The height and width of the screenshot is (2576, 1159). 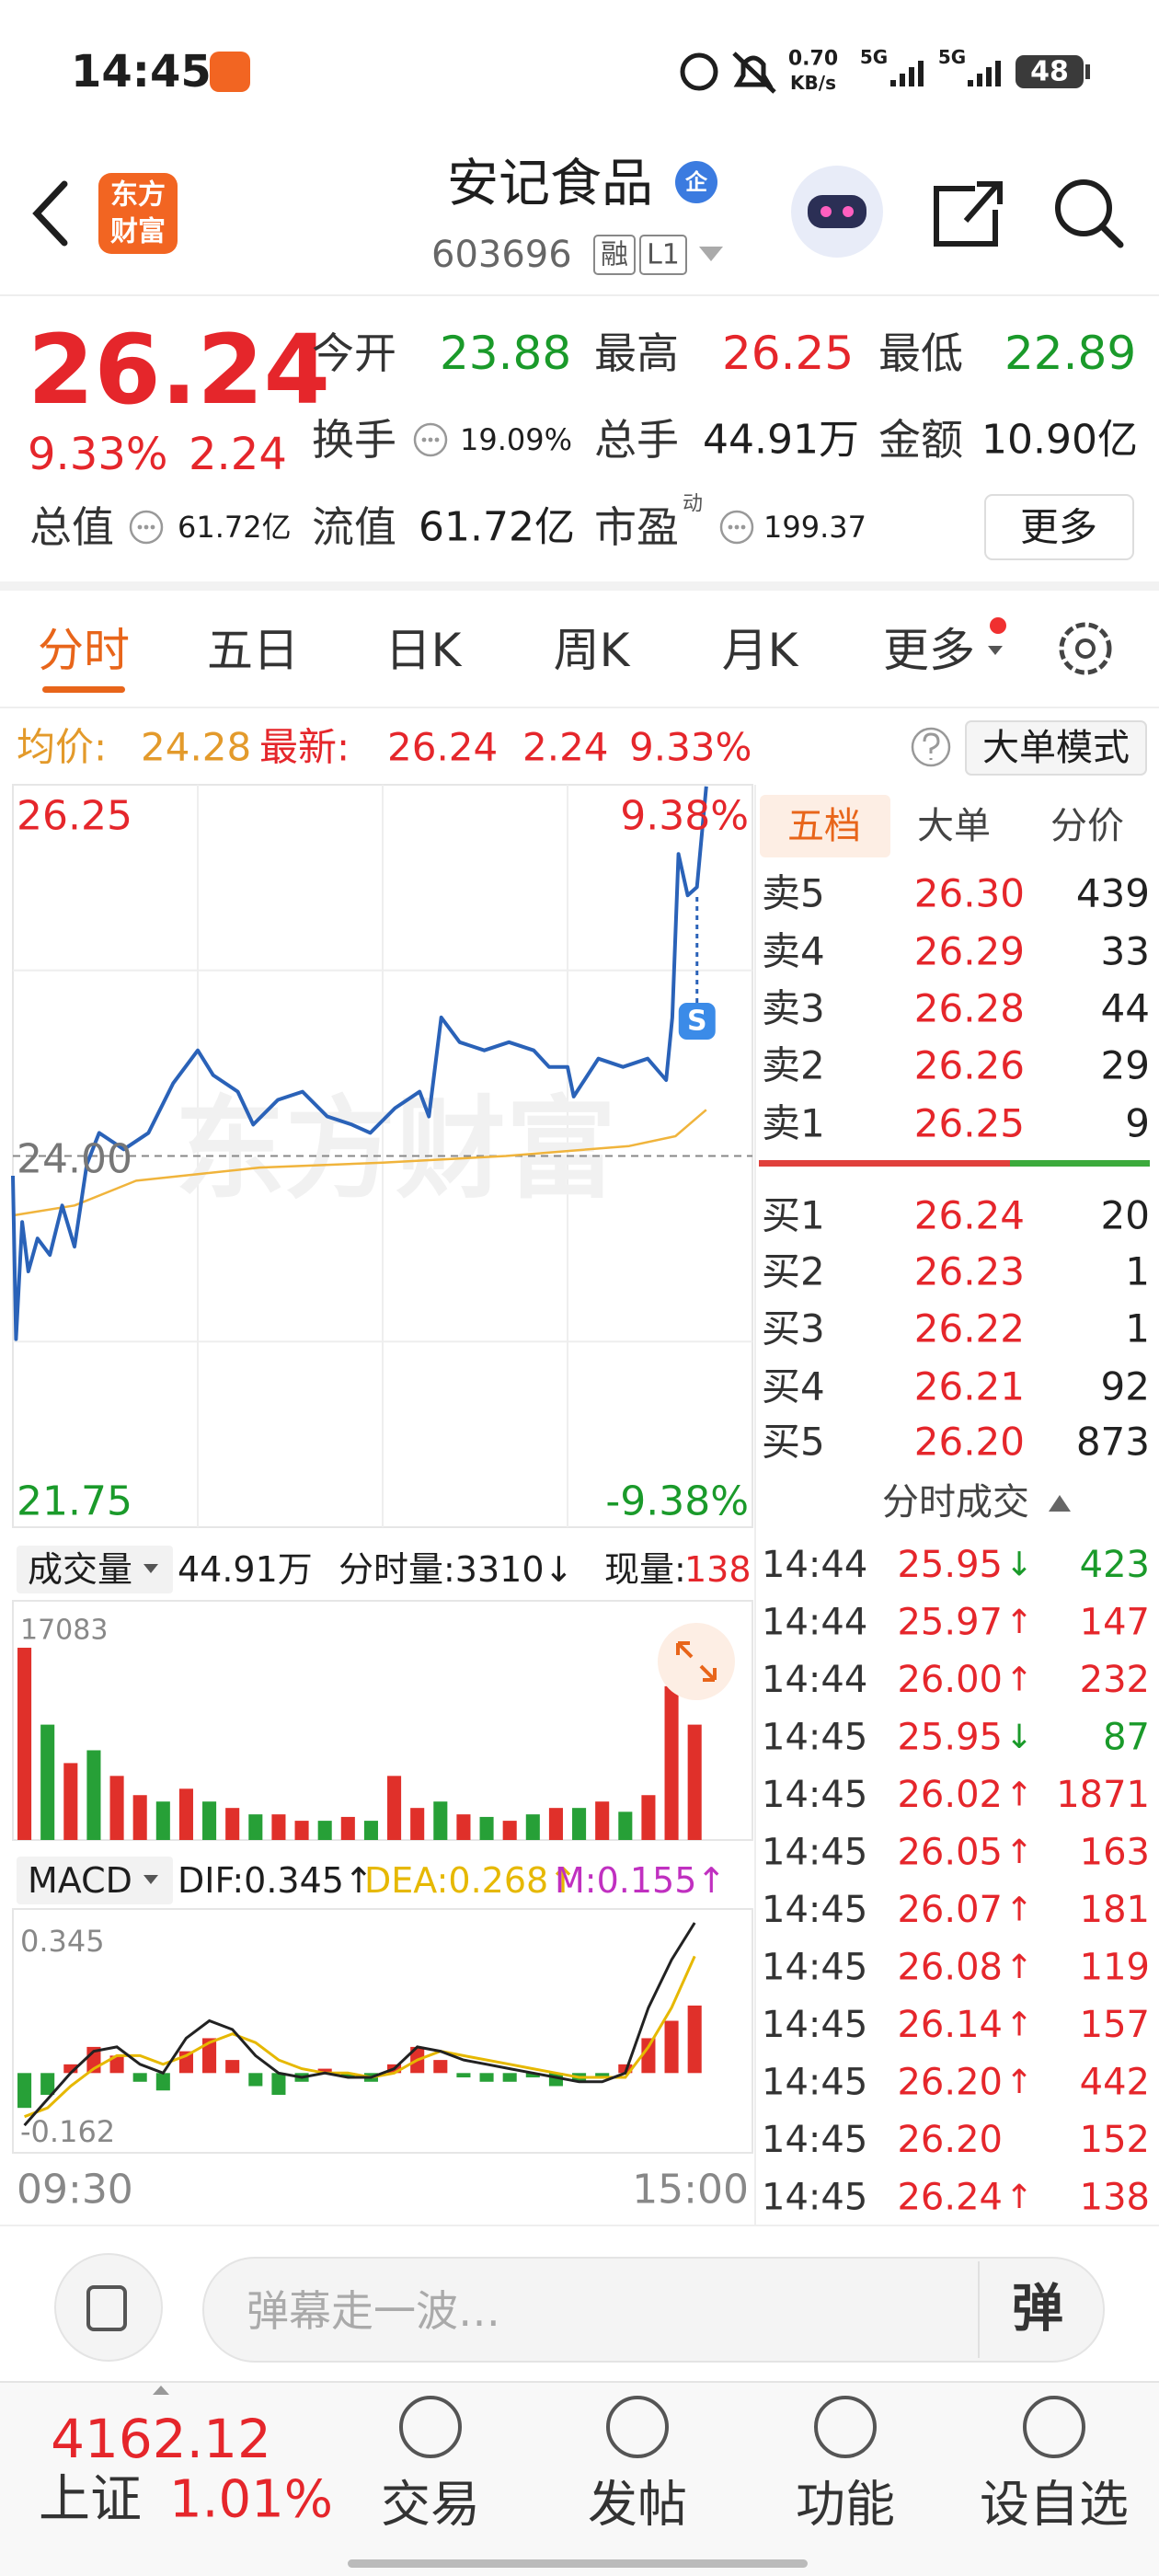 What do you see at coordinates (1137, 1271) in the screenshot?
I see `book-volume: 1` at bounding box center [1137, 1271].